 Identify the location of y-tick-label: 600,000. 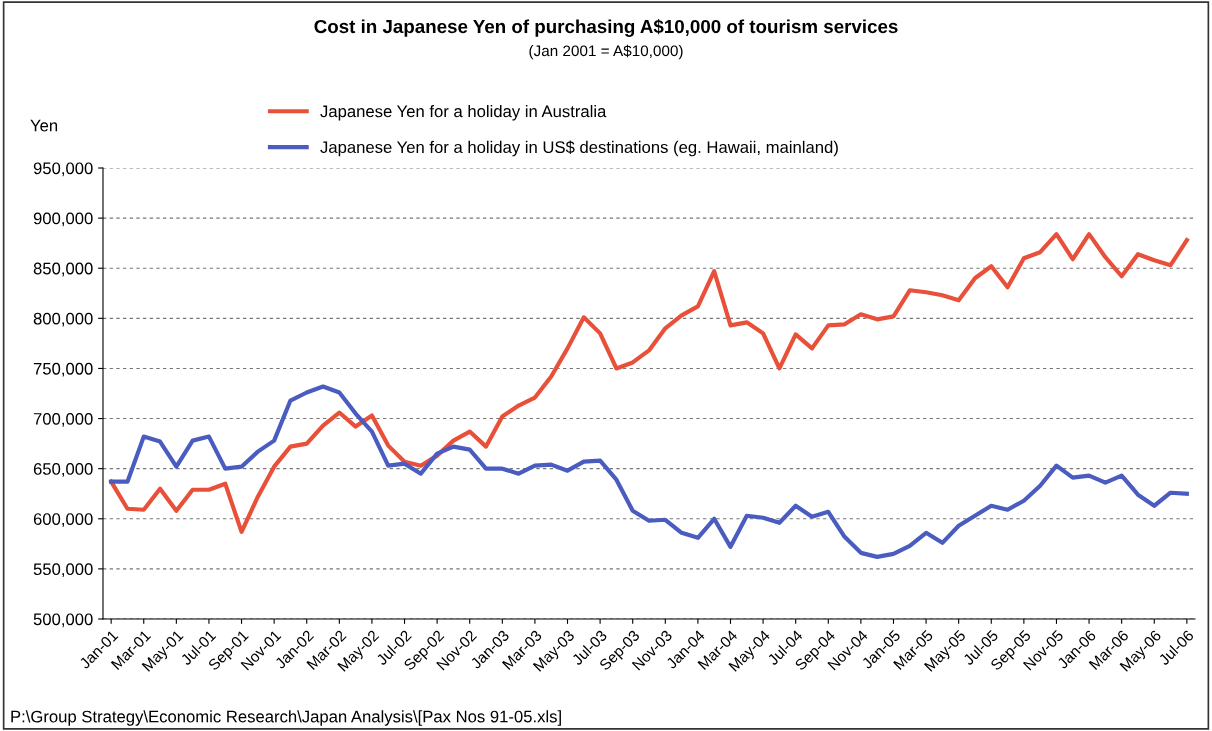
(63, 520).